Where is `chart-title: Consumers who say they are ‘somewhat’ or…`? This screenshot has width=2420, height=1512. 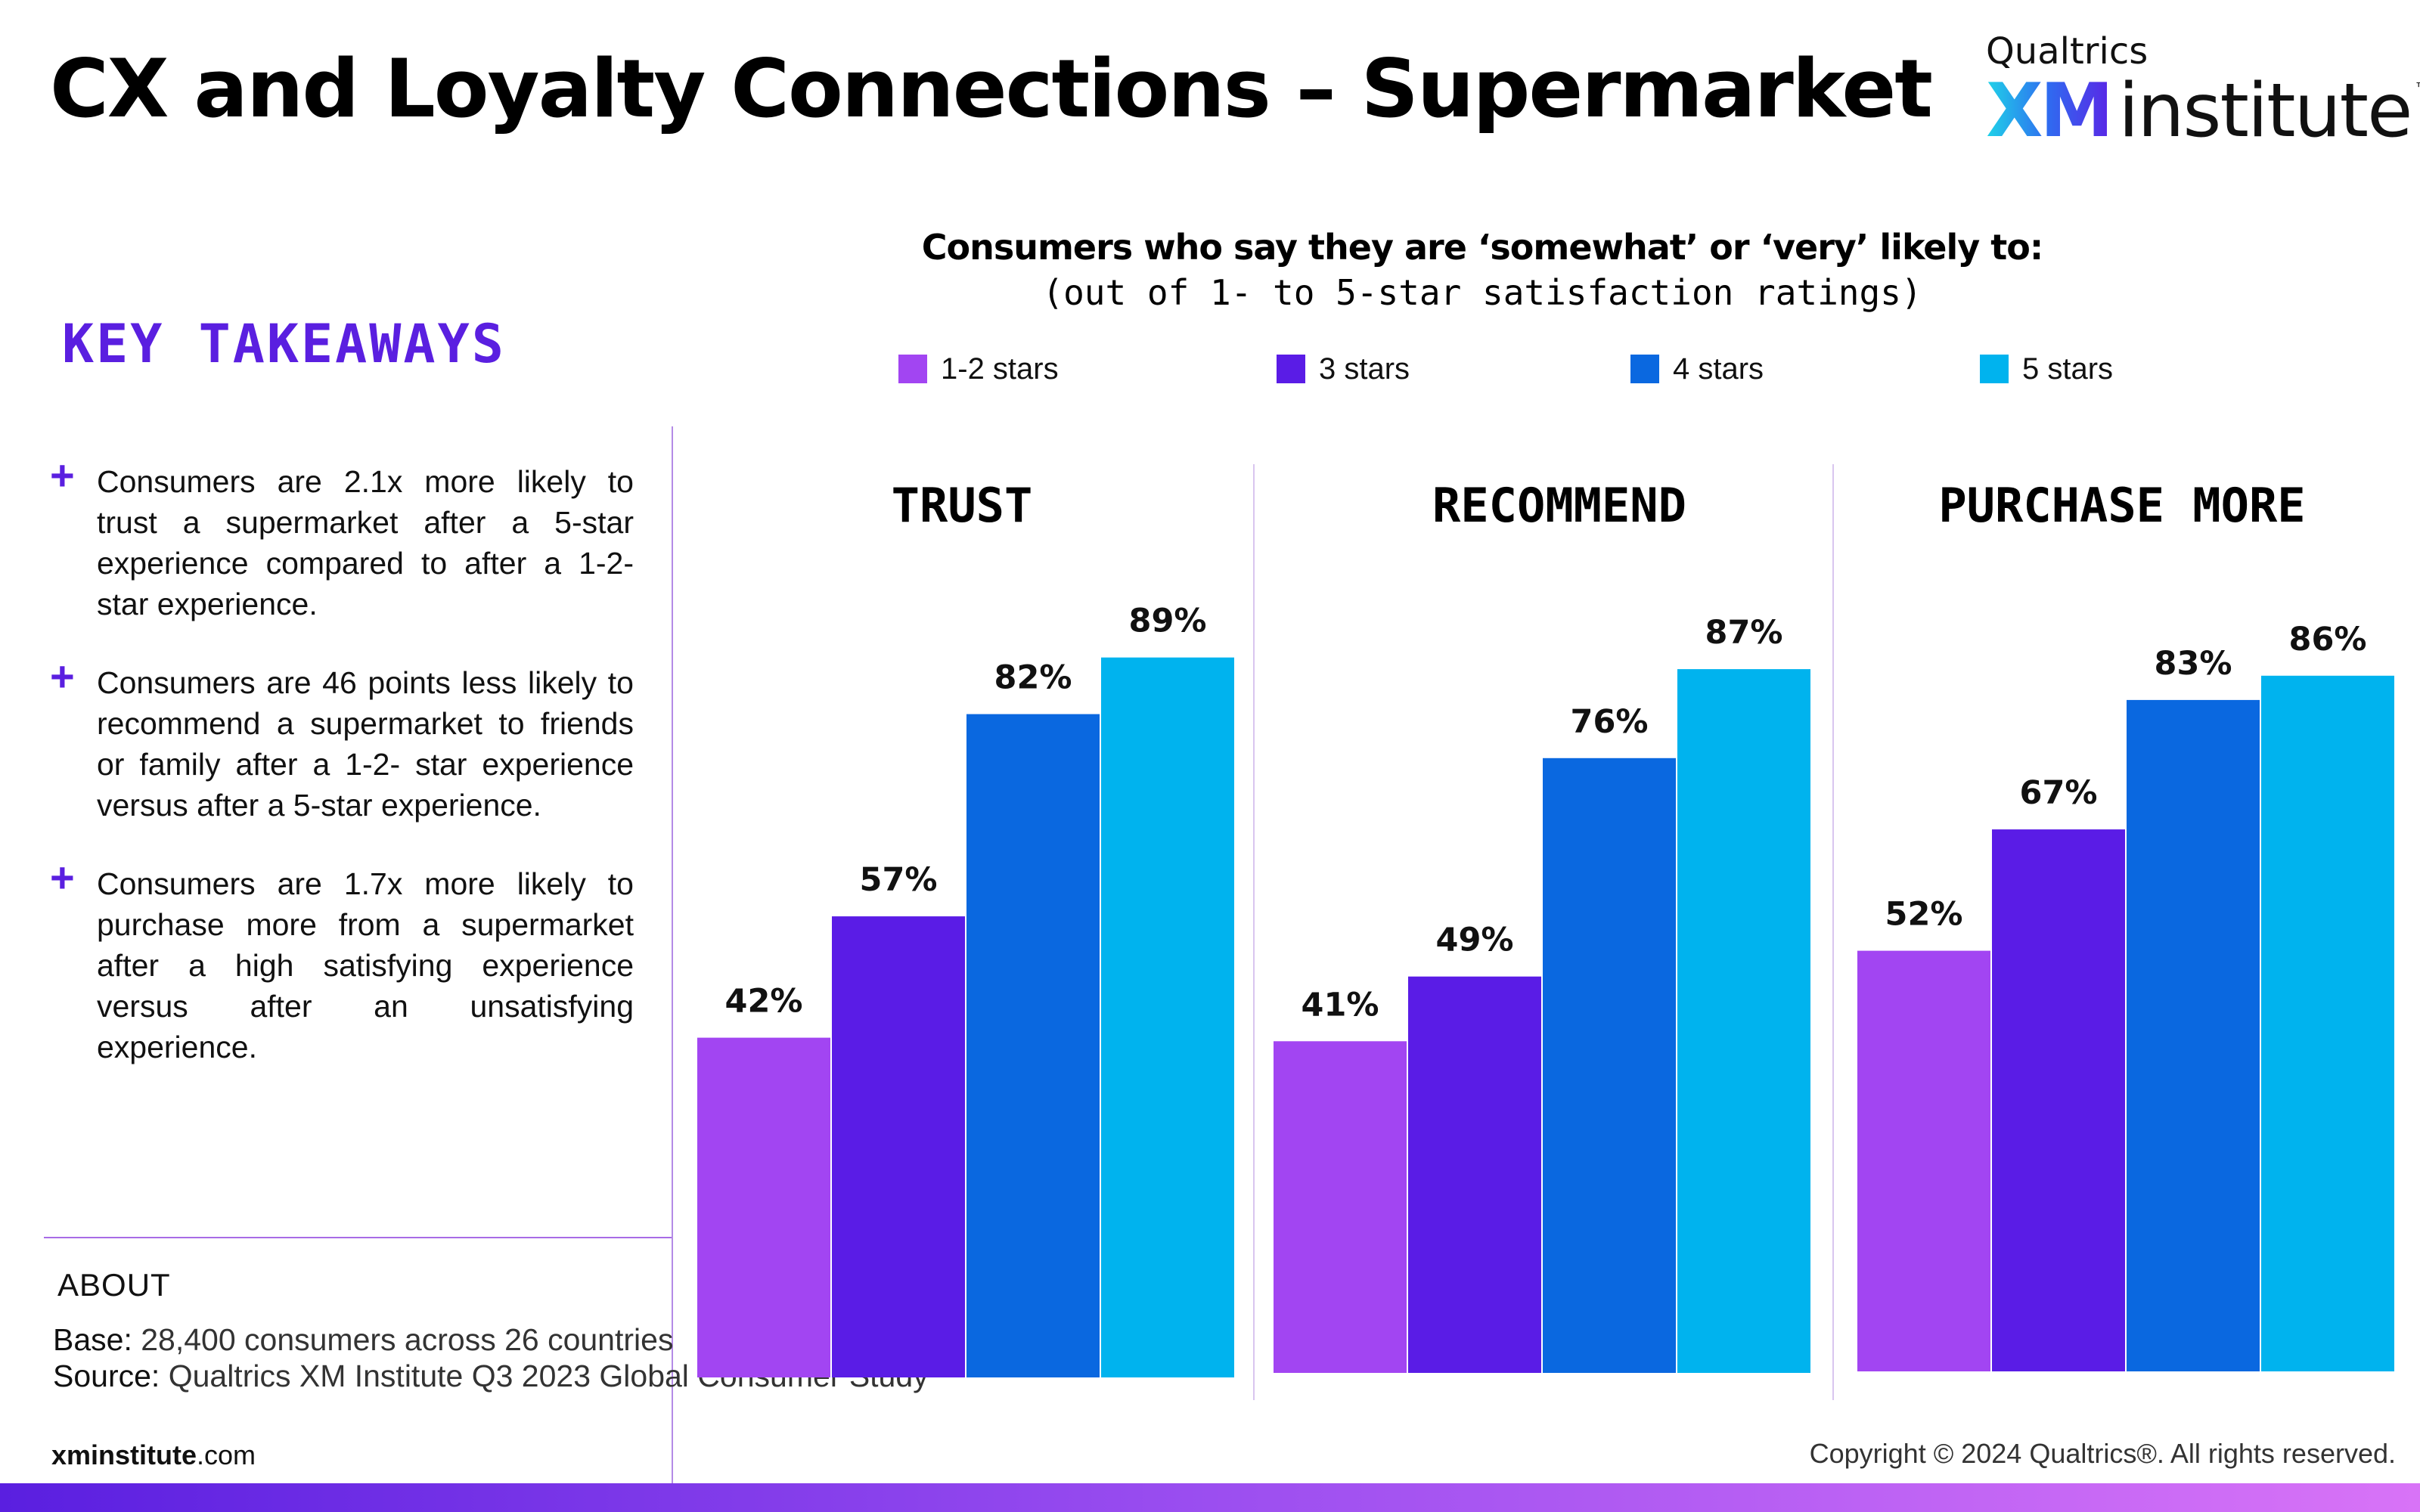 chart-title: Consumers who say they are ‘somewhat’ or… is located at coordinates (1482, 248).